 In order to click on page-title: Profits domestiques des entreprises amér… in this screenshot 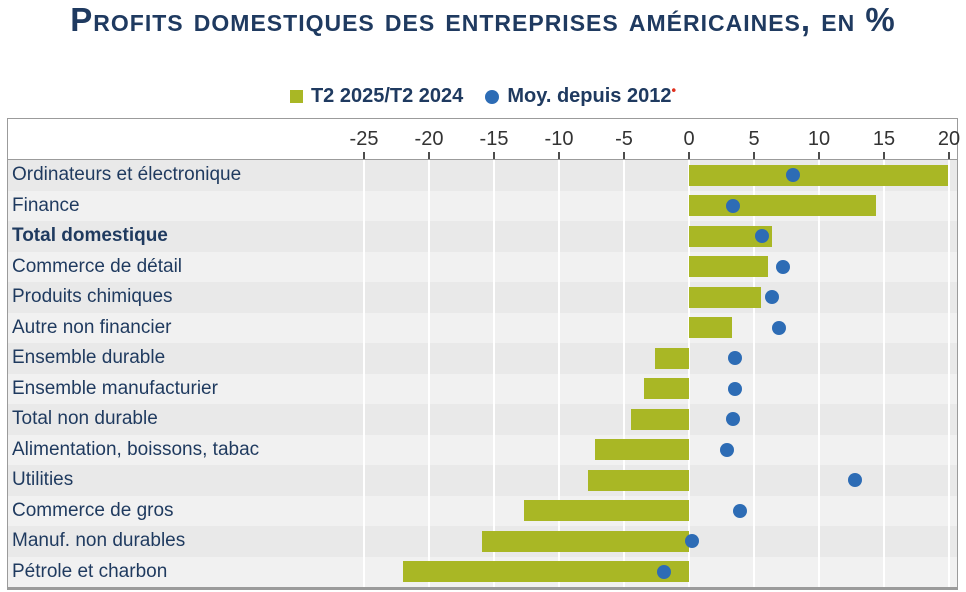, I will do `click(483, 19)`.